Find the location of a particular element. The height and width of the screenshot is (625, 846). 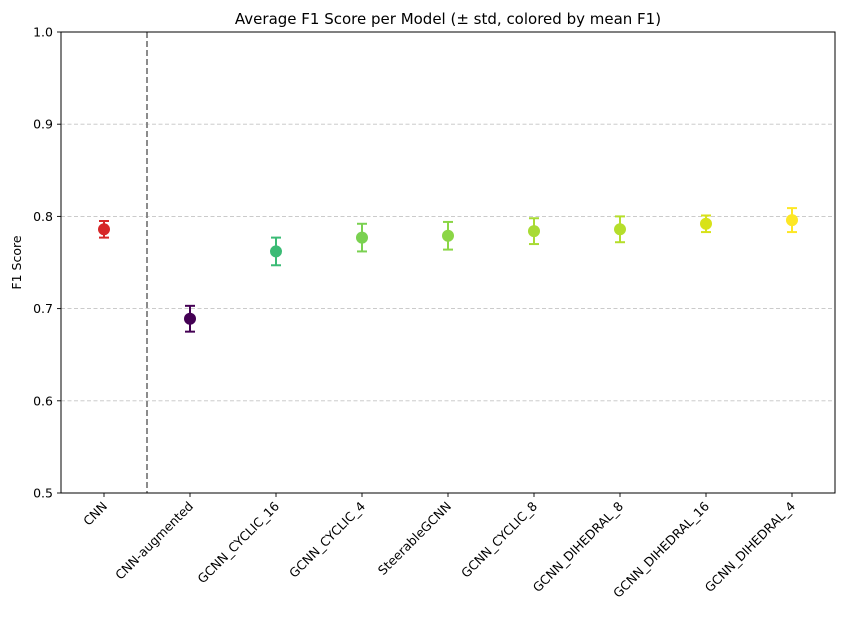

x-tick-label: GCNN_CYCLIC_8 is located at coordinates (499, 539).